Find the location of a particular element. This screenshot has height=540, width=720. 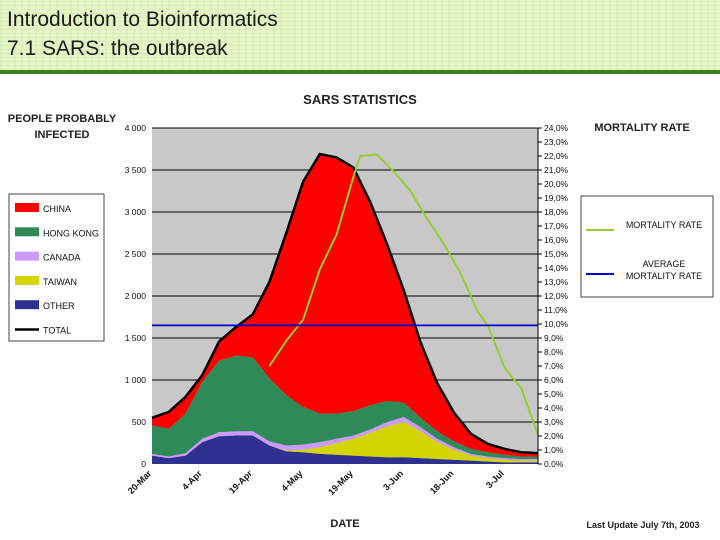

y-tick-label: 2 000 is located at coordinates (136, 296).